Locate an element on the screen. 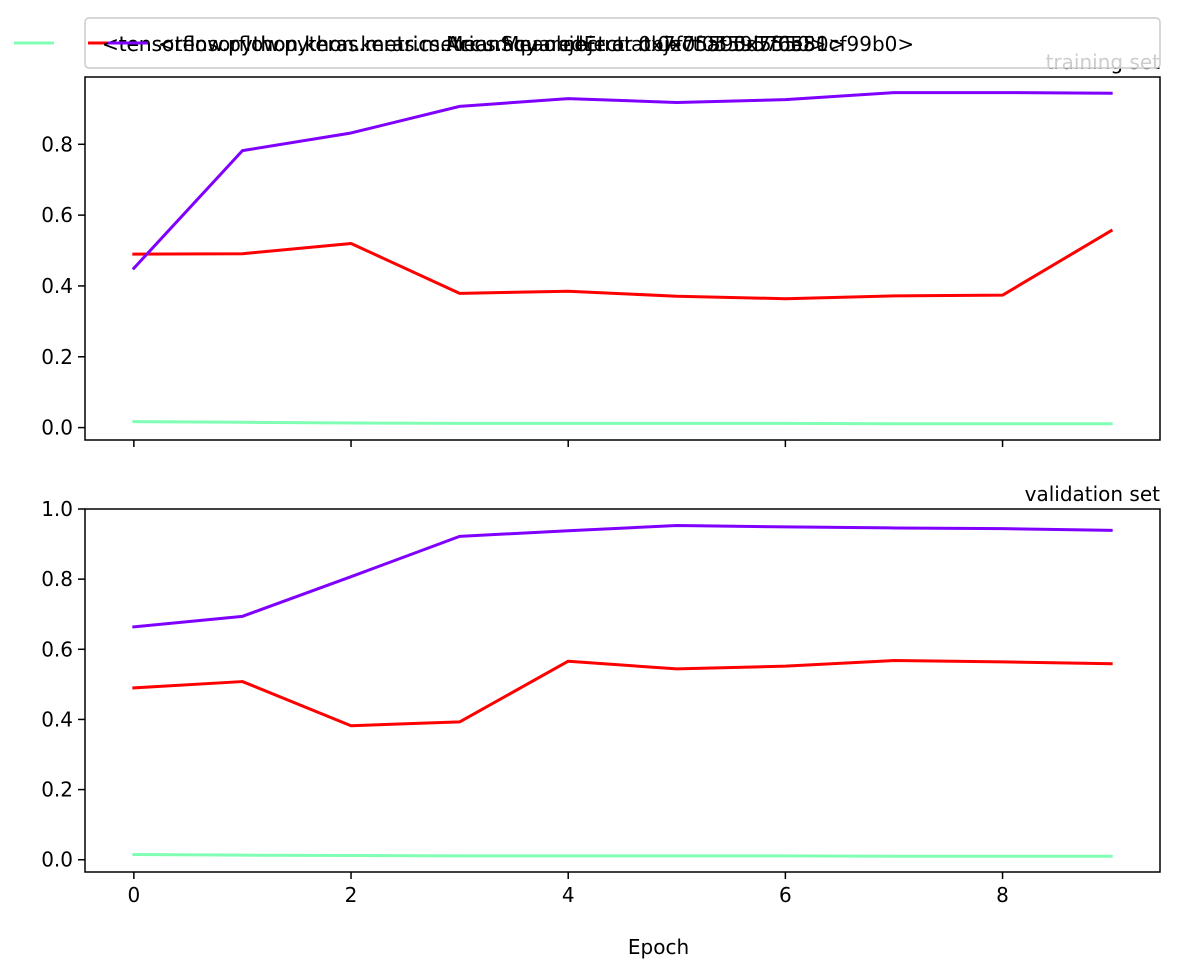  x-axis-label: Epoch is located at coordinates (658, 947).